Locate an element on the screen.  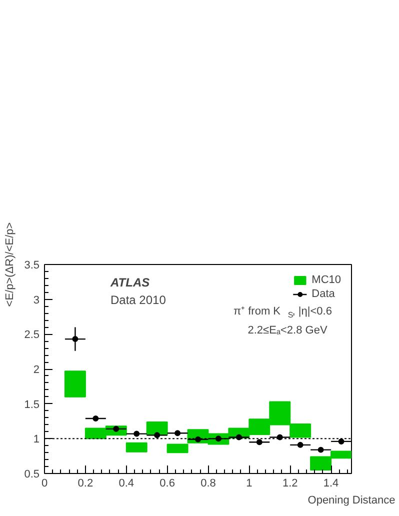
legend-label: MC10 is located at coordinates (326, 280).